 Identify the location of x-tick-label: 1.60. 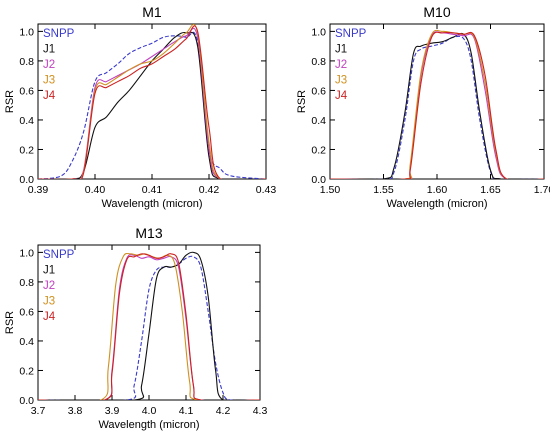
(437, 190).